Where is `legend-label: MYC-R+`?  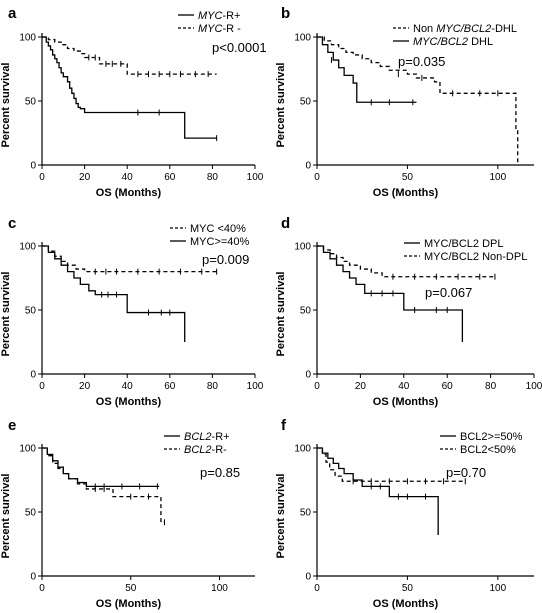
legend-label: MYC-R+ is located at coordinates (219, 16).